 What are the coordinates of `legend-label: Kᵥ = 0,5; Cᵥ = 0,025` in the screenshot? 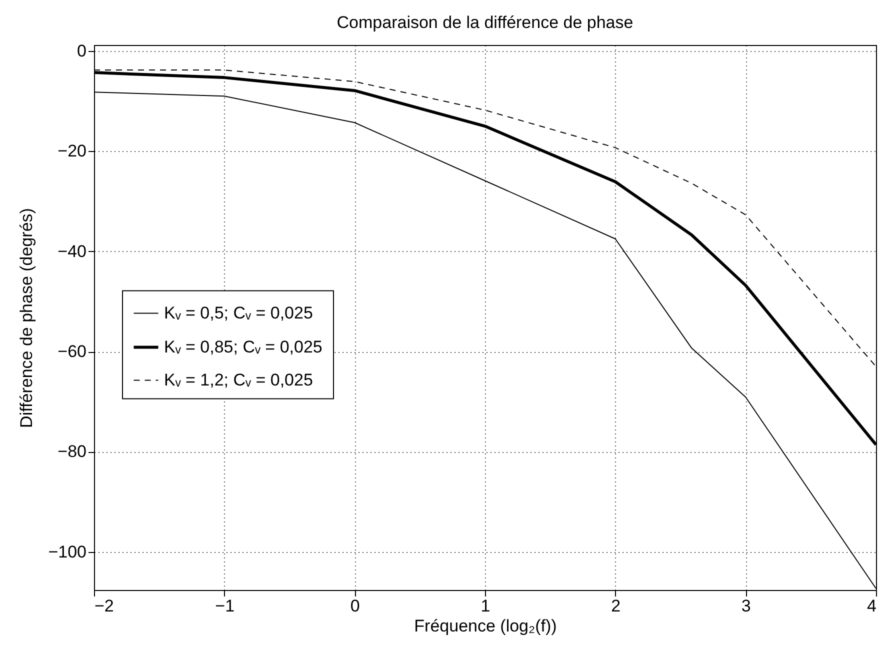 It's located at (238, 312).